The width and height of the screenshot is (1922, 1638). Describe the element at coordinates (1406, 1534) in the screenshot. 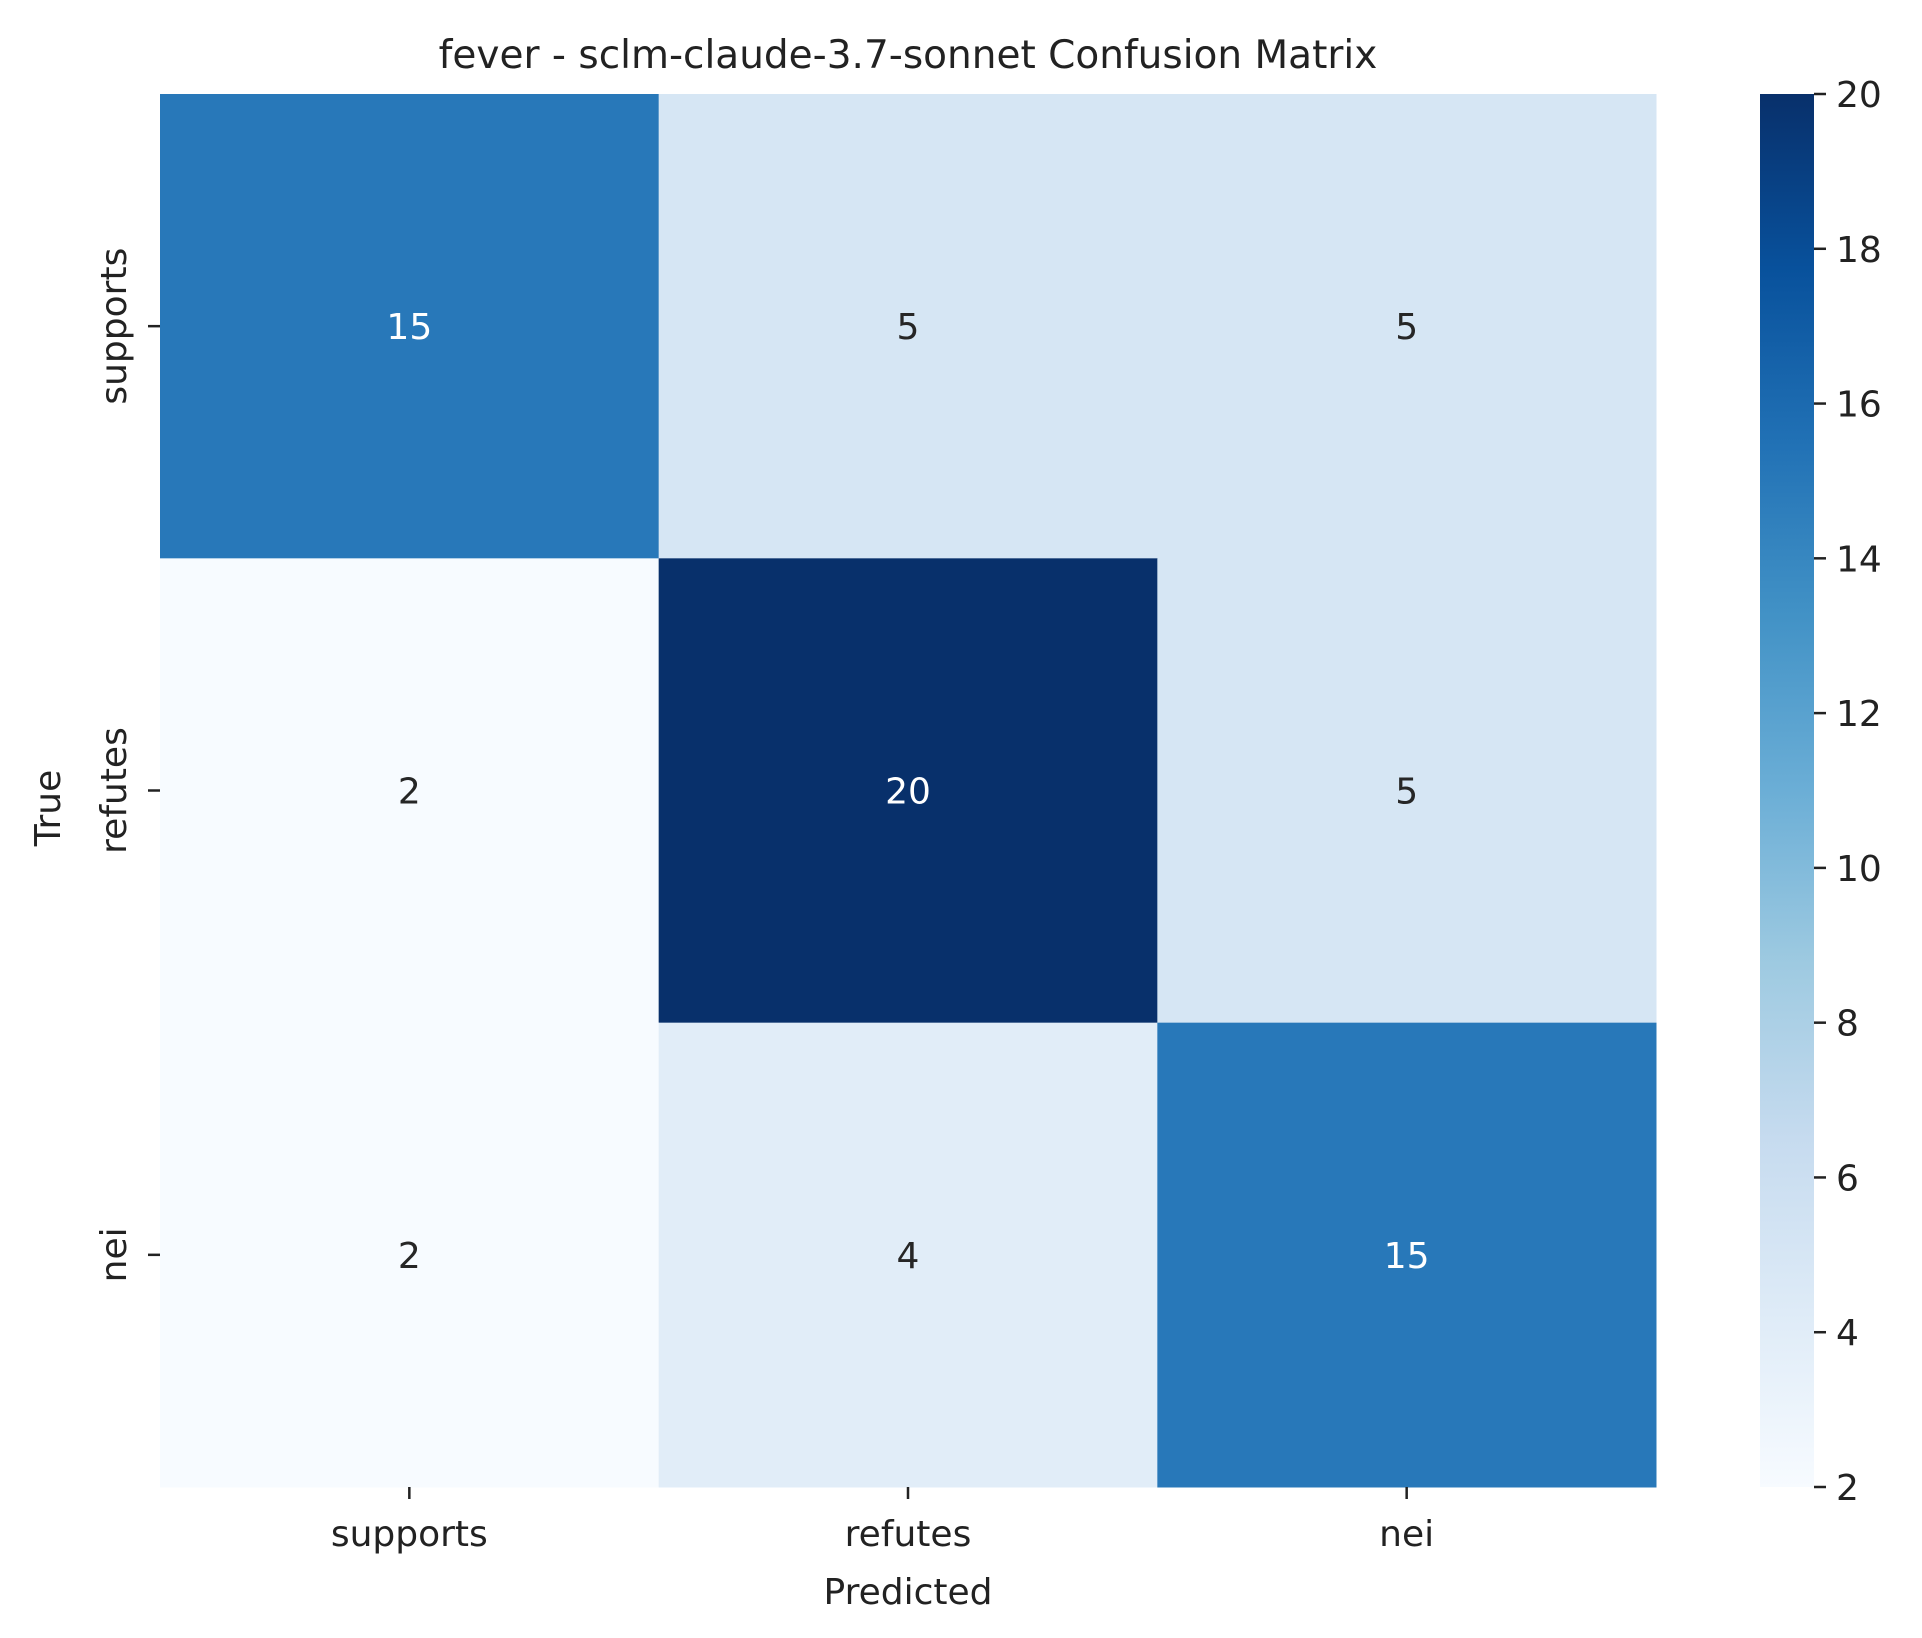

I see `x-tick-label: nei` at that location.